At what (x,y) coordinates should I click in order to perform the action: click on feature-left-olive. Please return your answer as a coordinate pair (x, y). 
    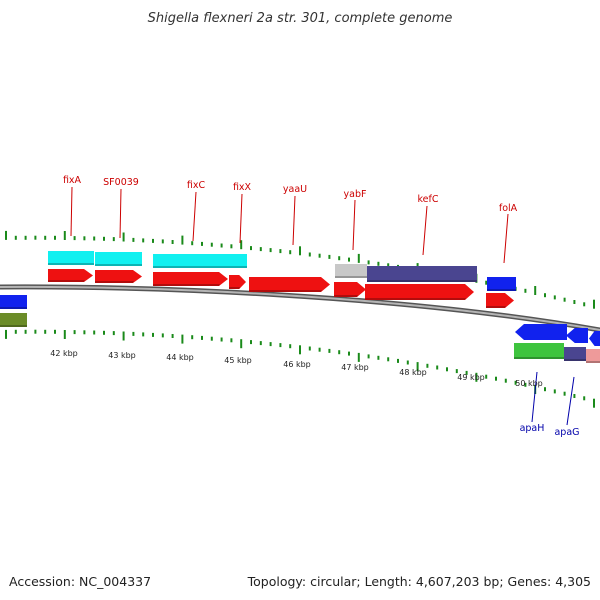
    Looking at the image, I should click on (13, 320).